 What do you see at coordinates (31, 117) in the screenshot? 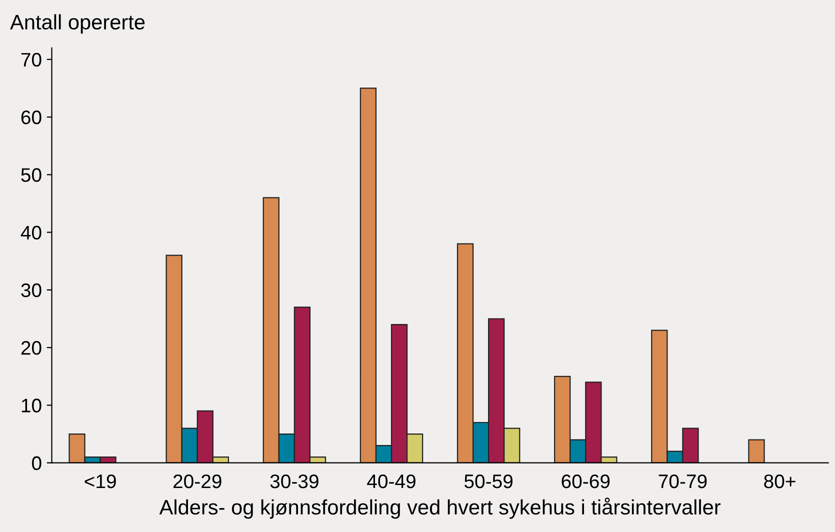
I see `y-tick-label: 60` at bounding box center [31, 117].